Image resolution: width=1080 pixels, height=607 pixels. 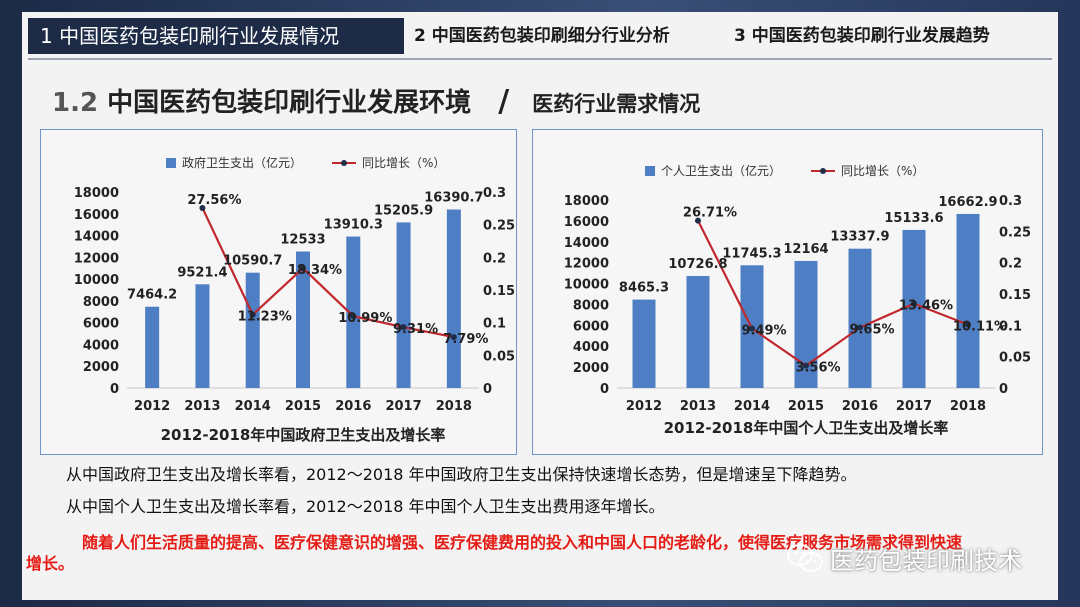 I want to click on x-tick-label: 2018, so click(x=454, y=406).